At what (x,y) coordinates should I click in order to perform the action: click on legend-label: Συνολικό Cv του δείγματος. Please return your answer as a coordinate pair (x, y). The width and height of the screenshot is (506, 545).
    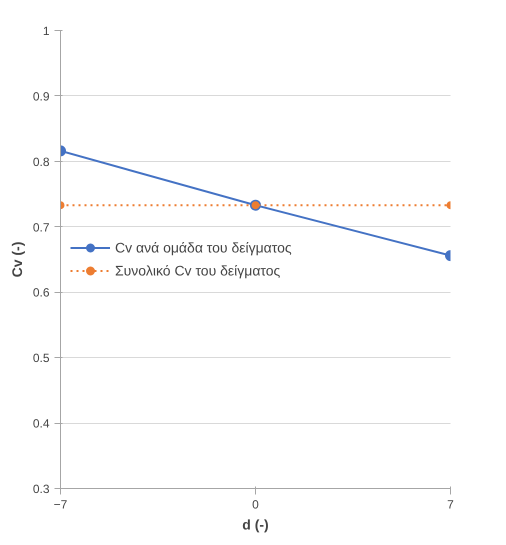
    Looking at the image, I should click on (197, 270).